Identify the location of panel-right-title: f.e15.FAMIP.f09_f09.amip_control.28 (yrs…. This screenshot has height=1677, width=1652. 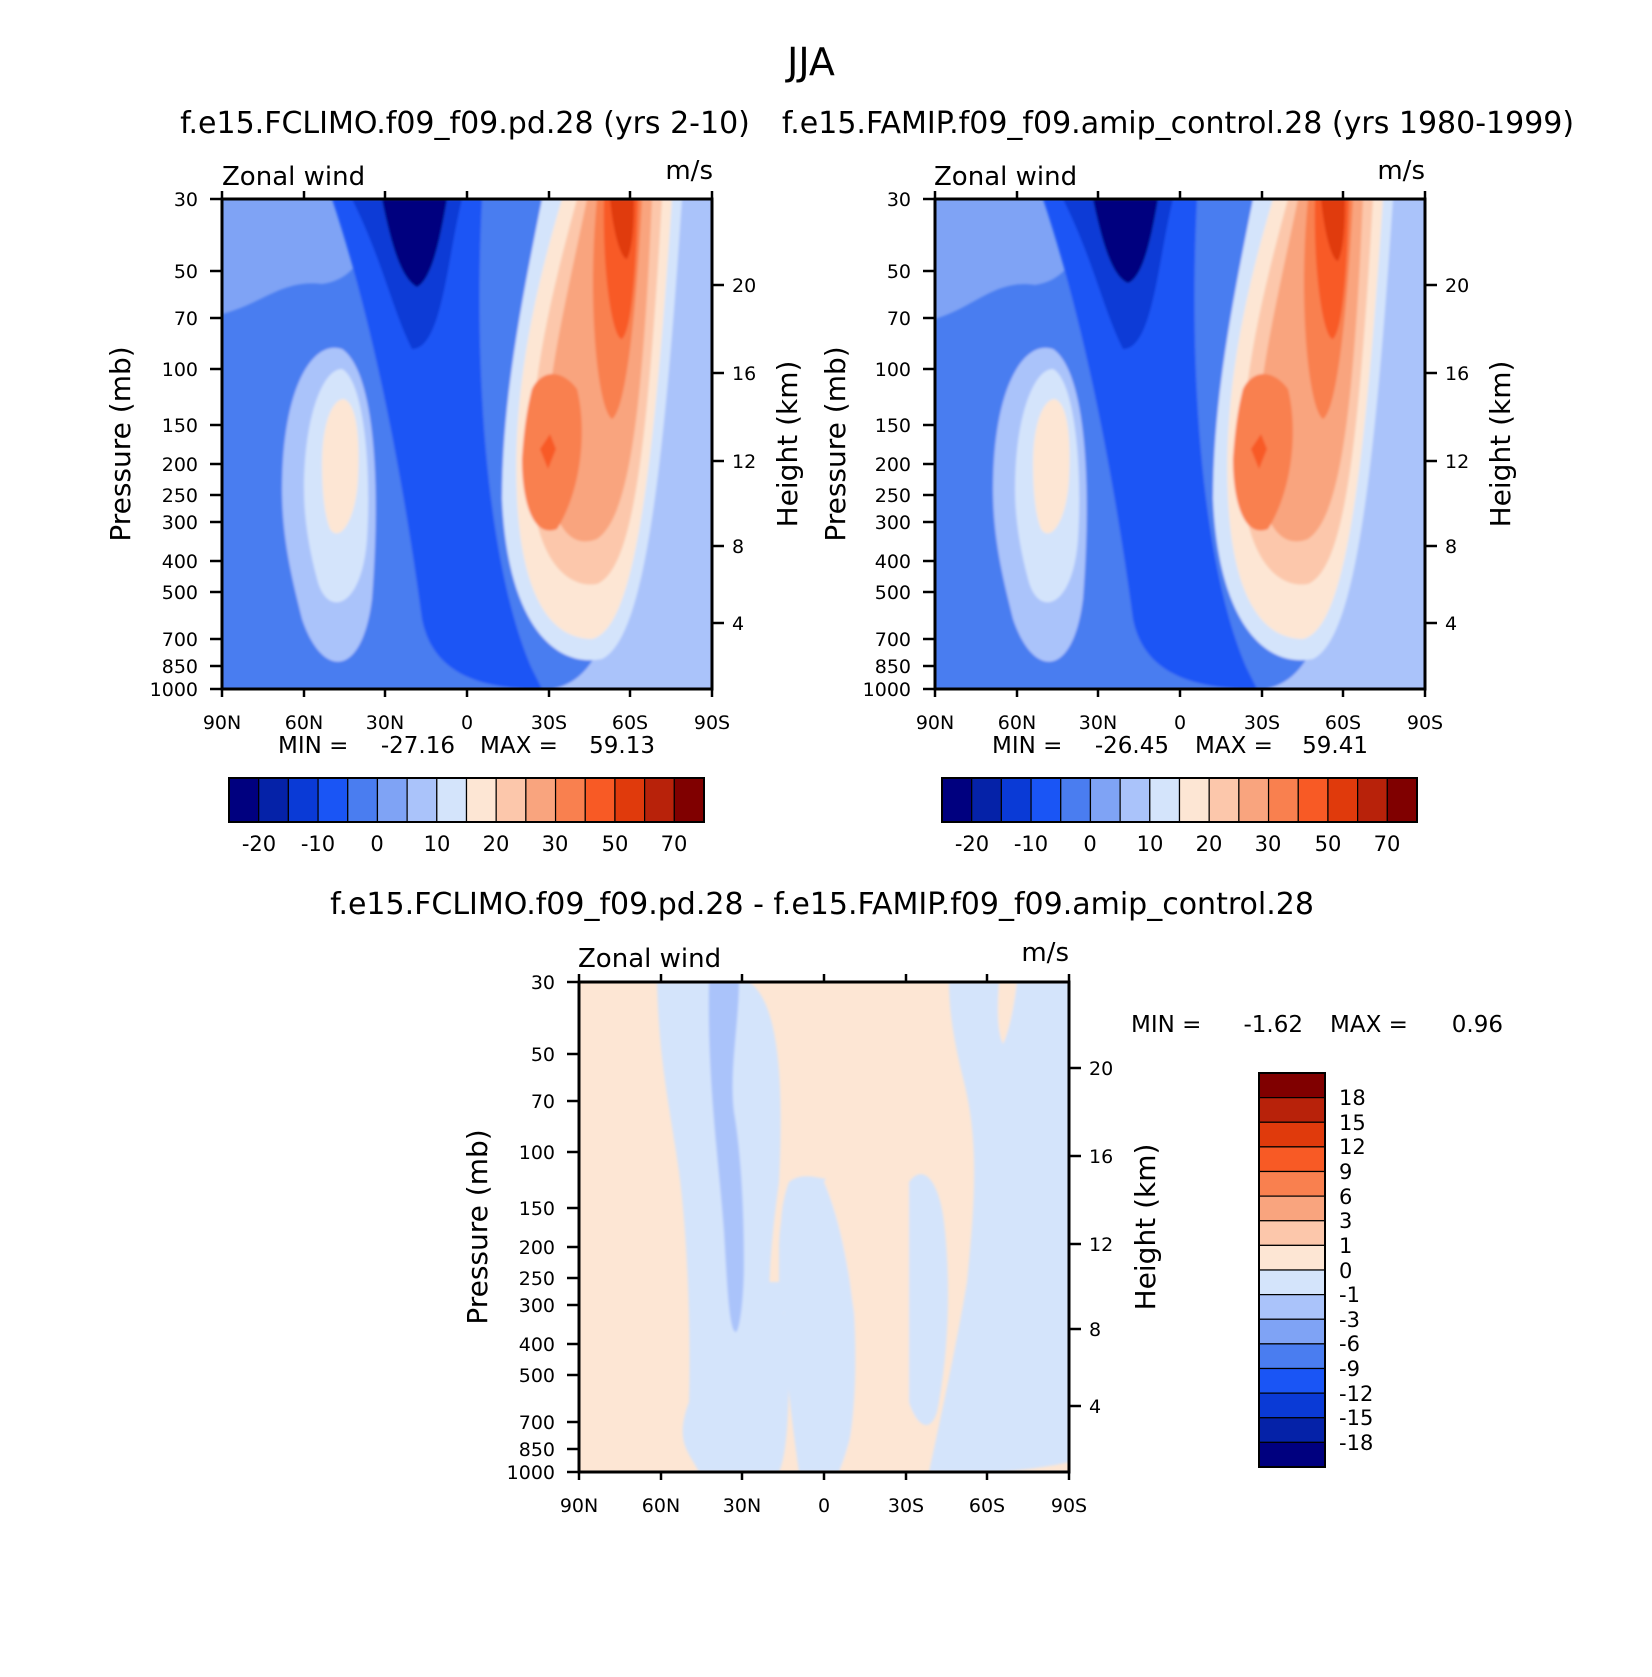
(1178, 123).